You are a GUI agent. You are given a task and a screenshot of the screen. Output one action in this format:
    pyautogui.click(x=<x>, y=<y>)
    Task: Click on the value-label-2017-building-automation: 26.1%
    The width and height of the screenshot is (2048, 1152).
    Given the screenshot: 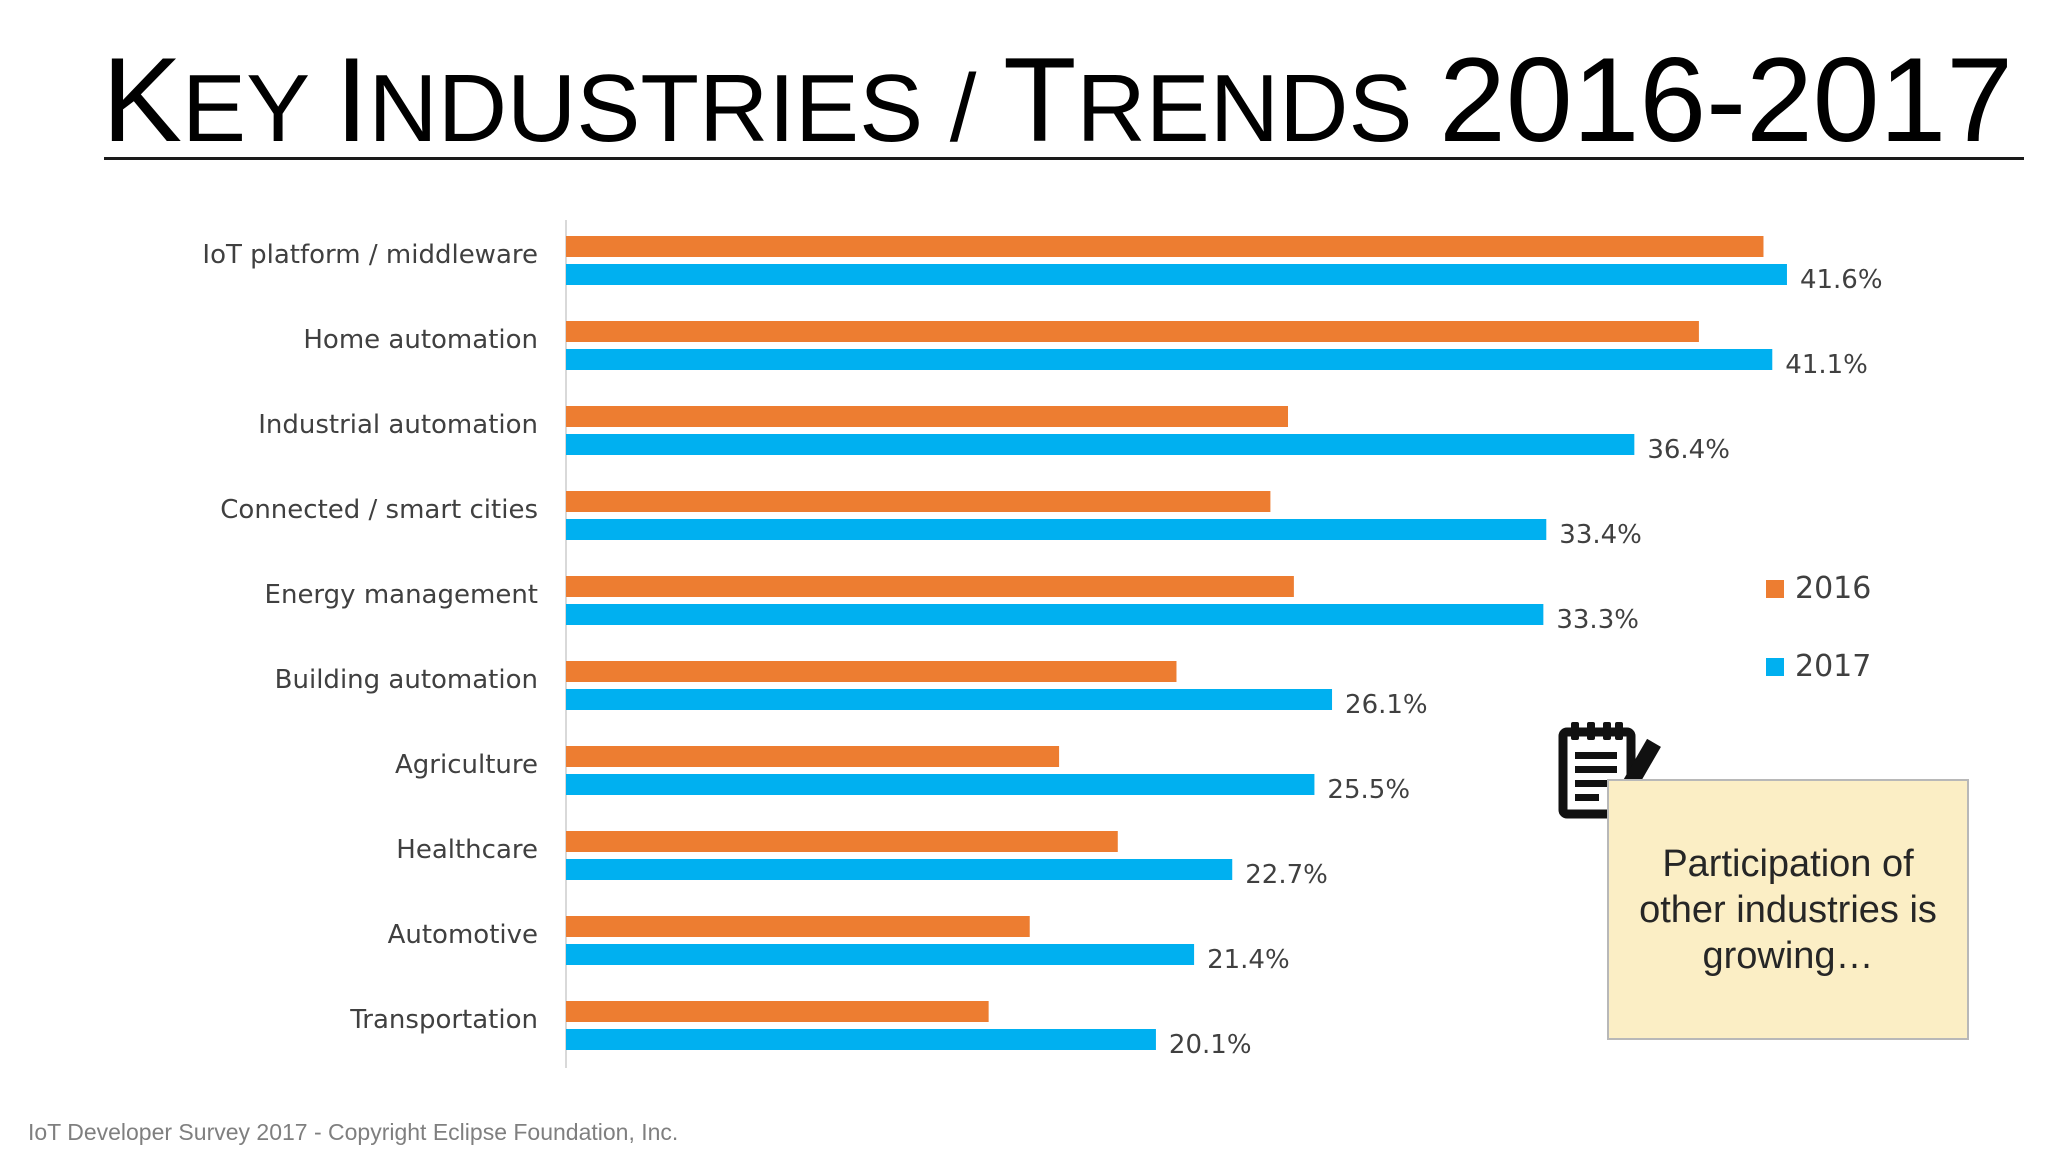 What is the action you would take?
    pyautogui.click(x=1386, y=705)
    